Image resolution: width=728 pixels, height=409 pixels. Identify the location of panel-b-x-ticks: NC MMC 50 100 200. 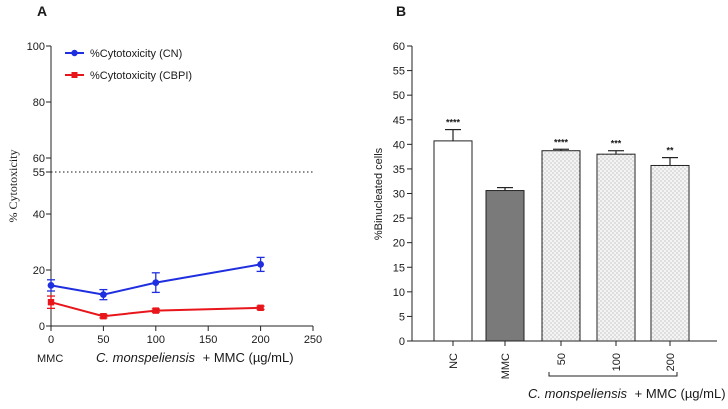
(562, 360).